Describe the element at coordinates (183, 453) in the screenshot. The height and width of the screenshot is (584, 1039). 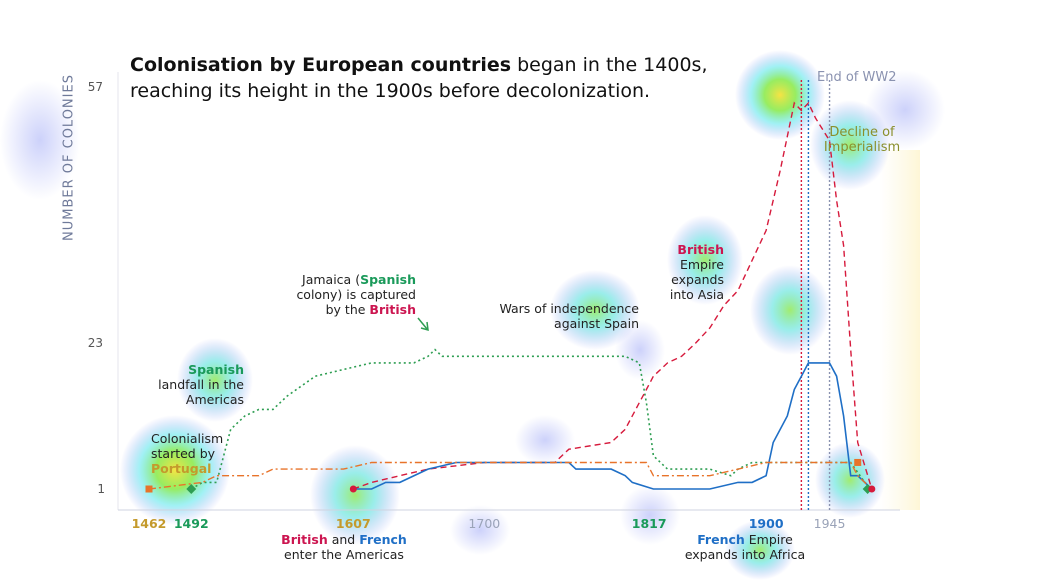
I see `annotation-line: started by` at that location.